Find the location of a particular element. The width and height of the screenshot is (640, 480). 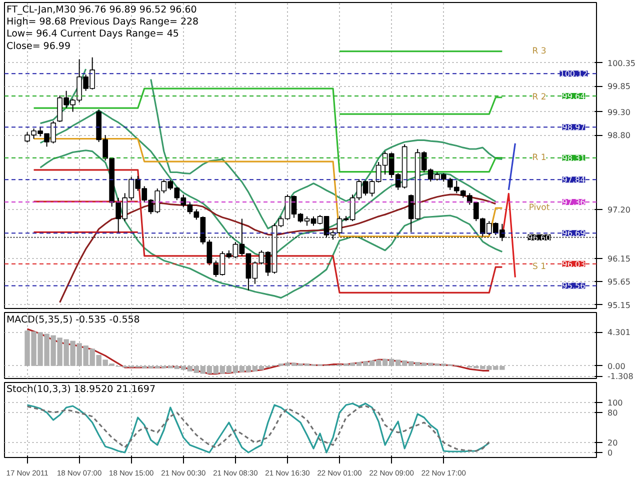

ref-line-label: 98.97 is located at coordinates (574, 127).